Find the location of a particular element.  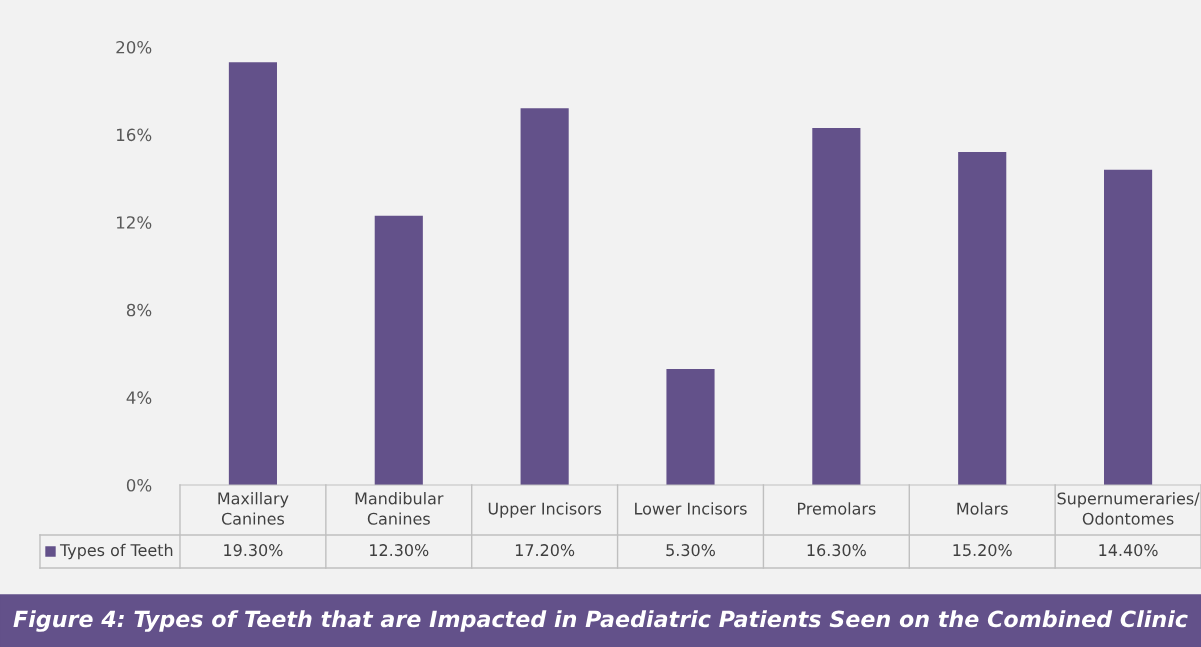

data-label: 17.20% is located at coordinates (545, 550).